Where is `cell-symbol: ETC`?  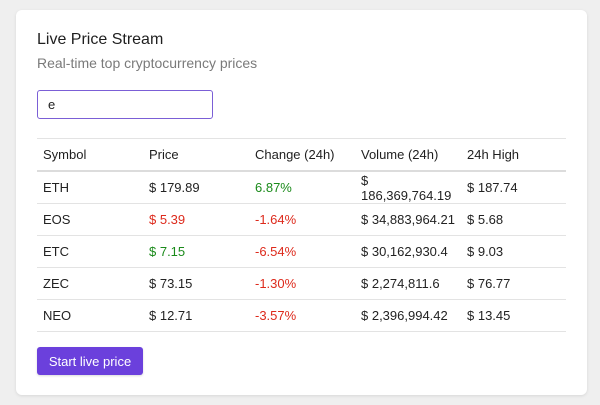 cell-symbol: ETC is located at coordinates (90, 251).